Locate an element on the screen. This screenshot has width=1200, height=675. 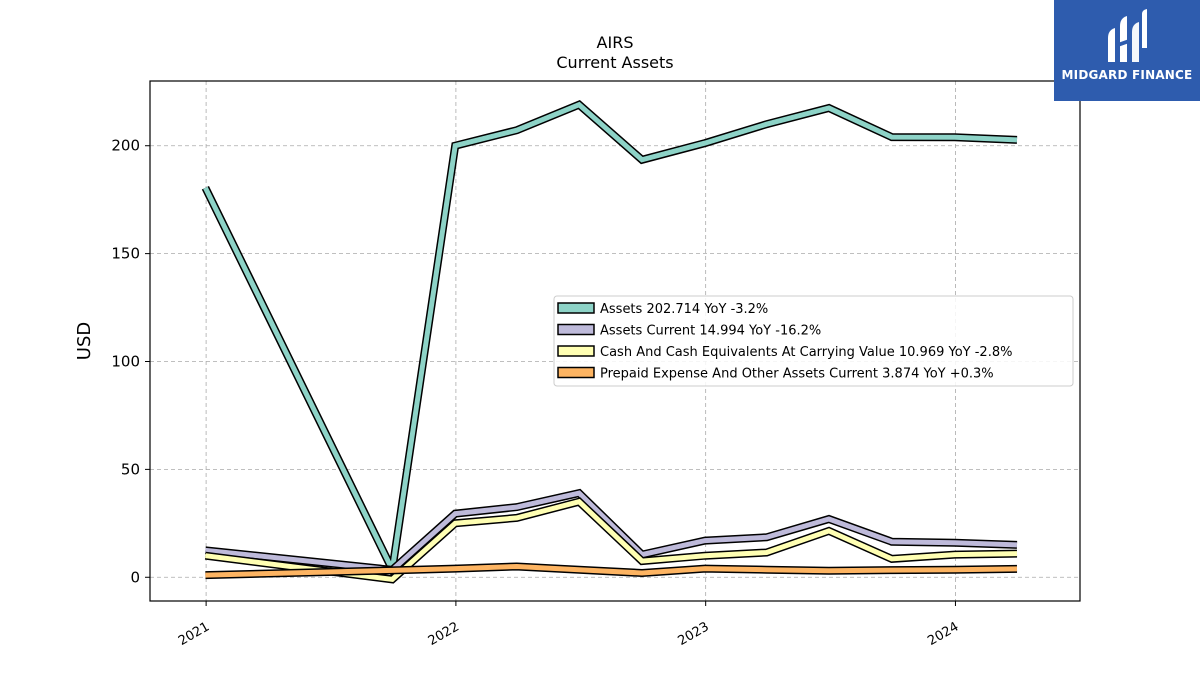
x-tick-label: 2021 is located at coordinates (194, 634).